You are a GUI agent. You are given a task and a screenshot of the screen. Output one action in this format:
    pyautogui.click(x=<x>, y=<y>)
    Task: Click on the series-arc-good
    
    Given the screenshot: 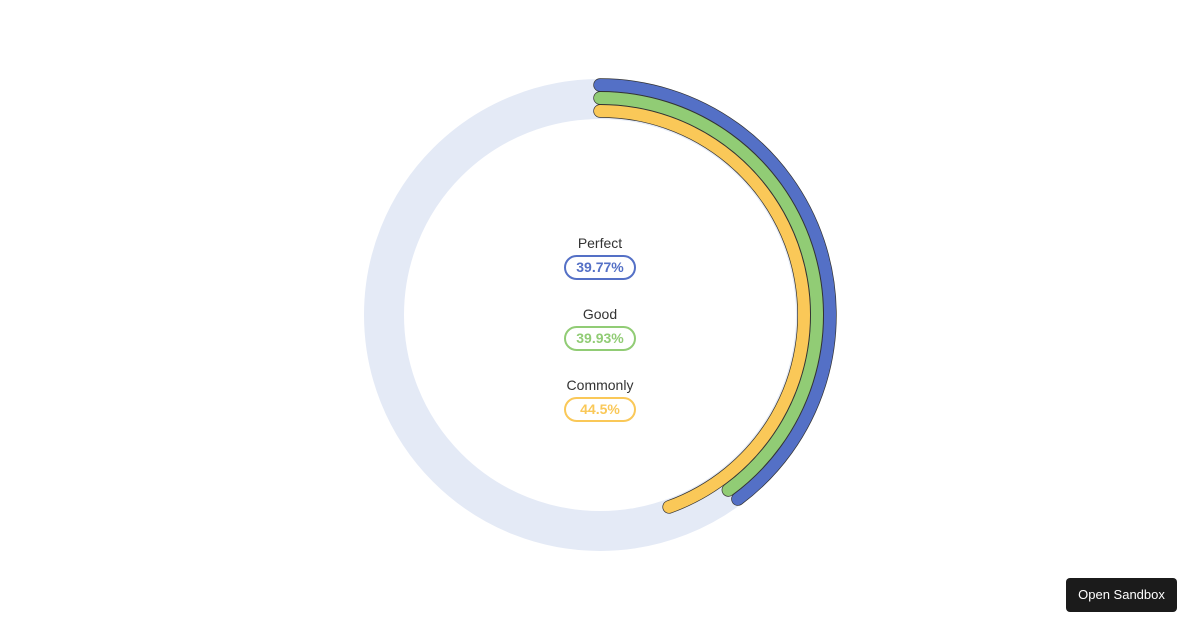 What is the action you would take?
    pyautogui.click(x=708, y=294)
    